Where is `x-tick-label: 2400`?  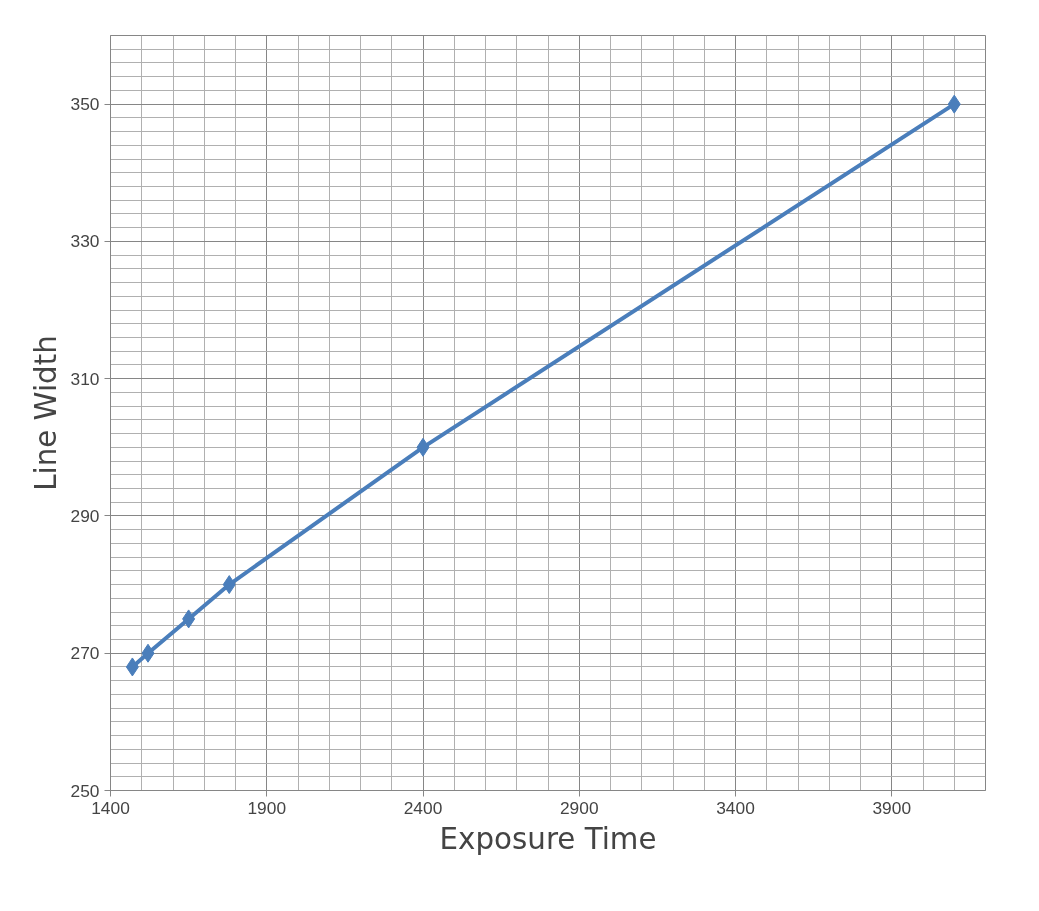
x-tick-label: 2400 is located at coordinates (423, 807).